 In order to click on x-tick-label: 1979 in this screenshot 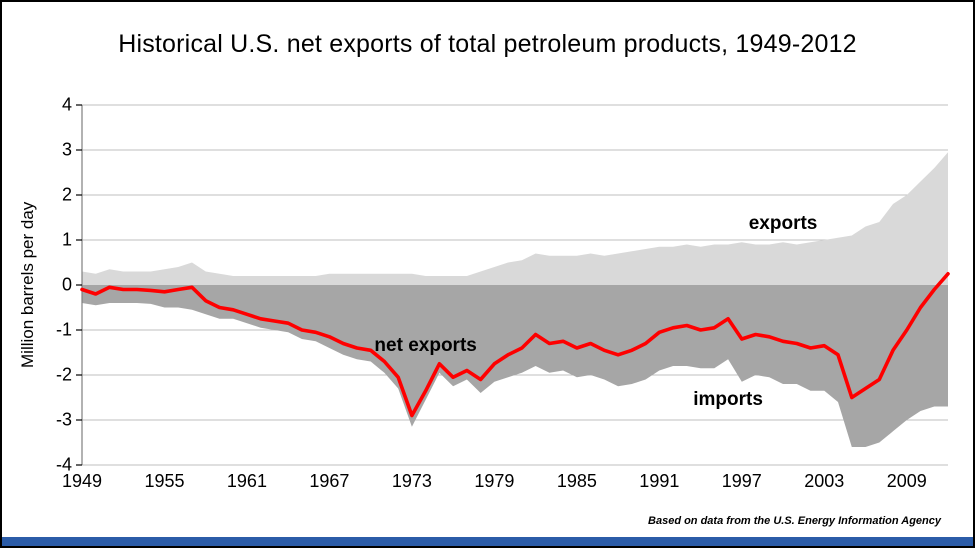, I will do `click(494, 481)`.